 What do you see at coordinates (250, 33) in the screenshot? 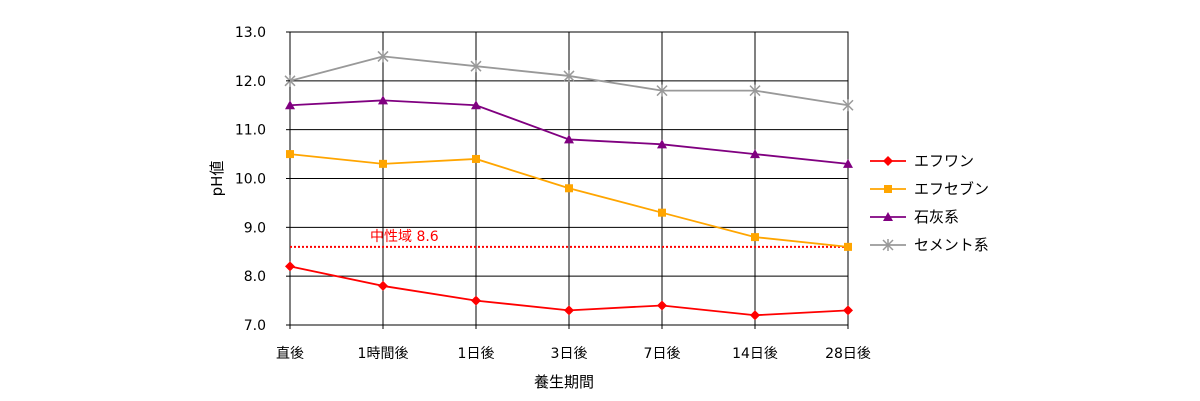
I see `y-tick-label: 13.0` at bounding box center [250, 33].